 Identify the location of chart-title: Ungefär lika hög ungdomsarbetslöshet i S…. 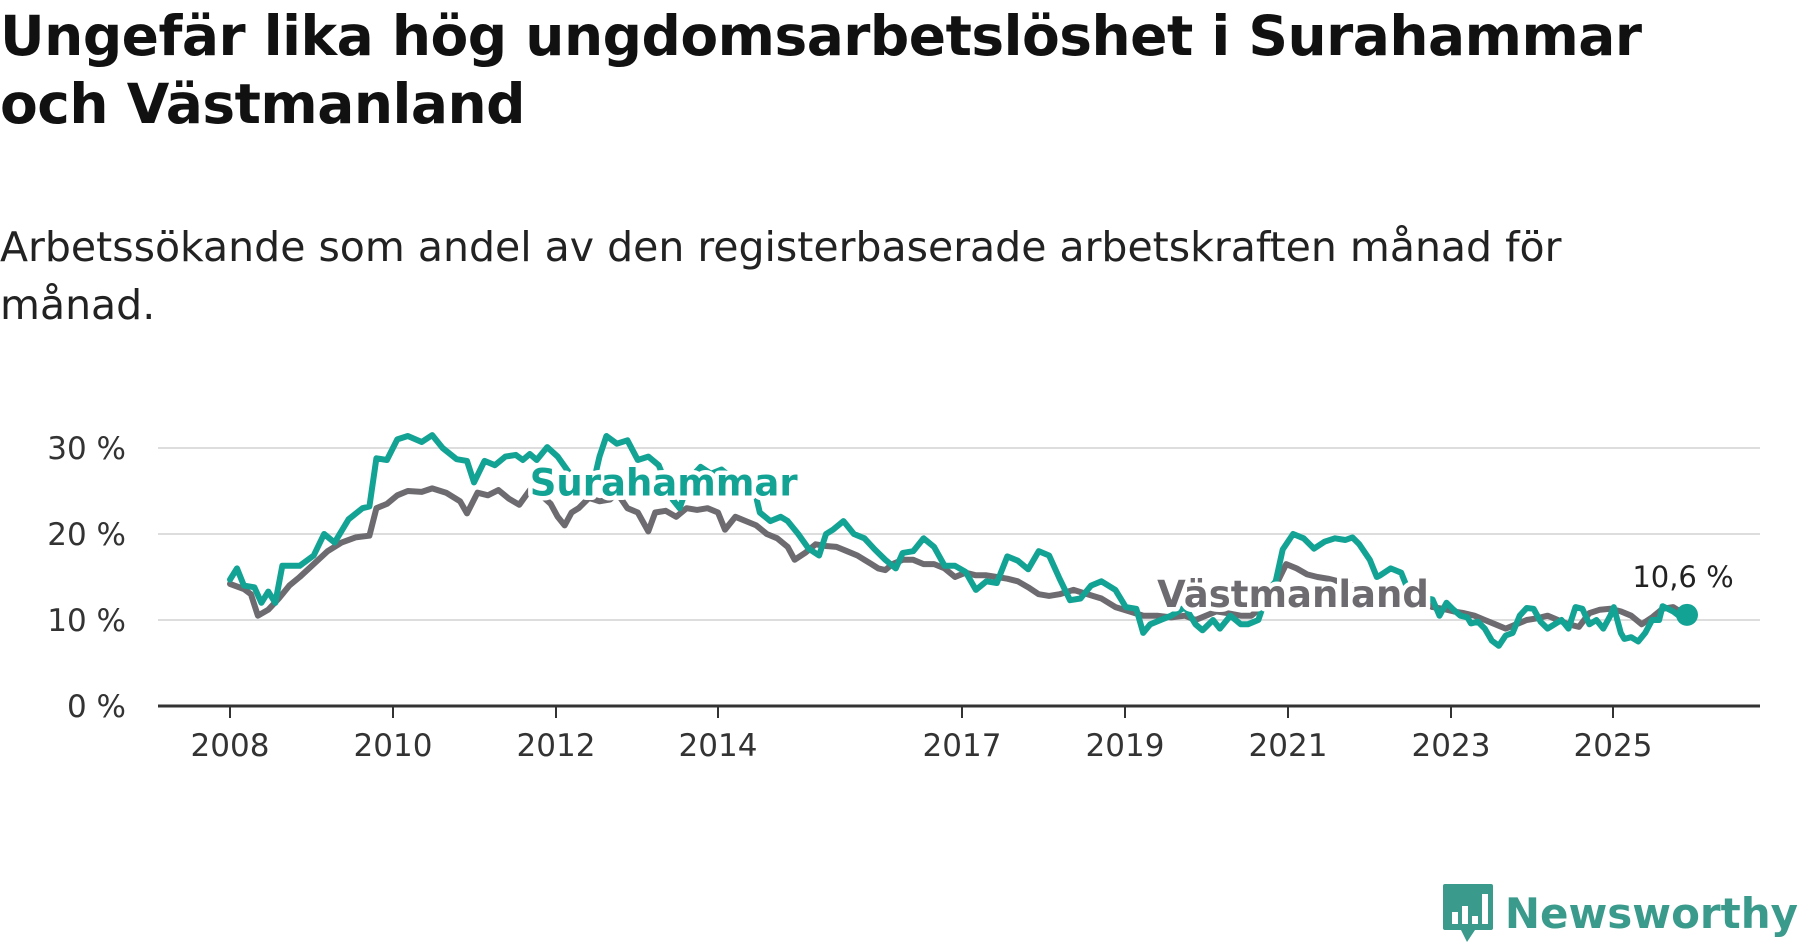
(821, 70).